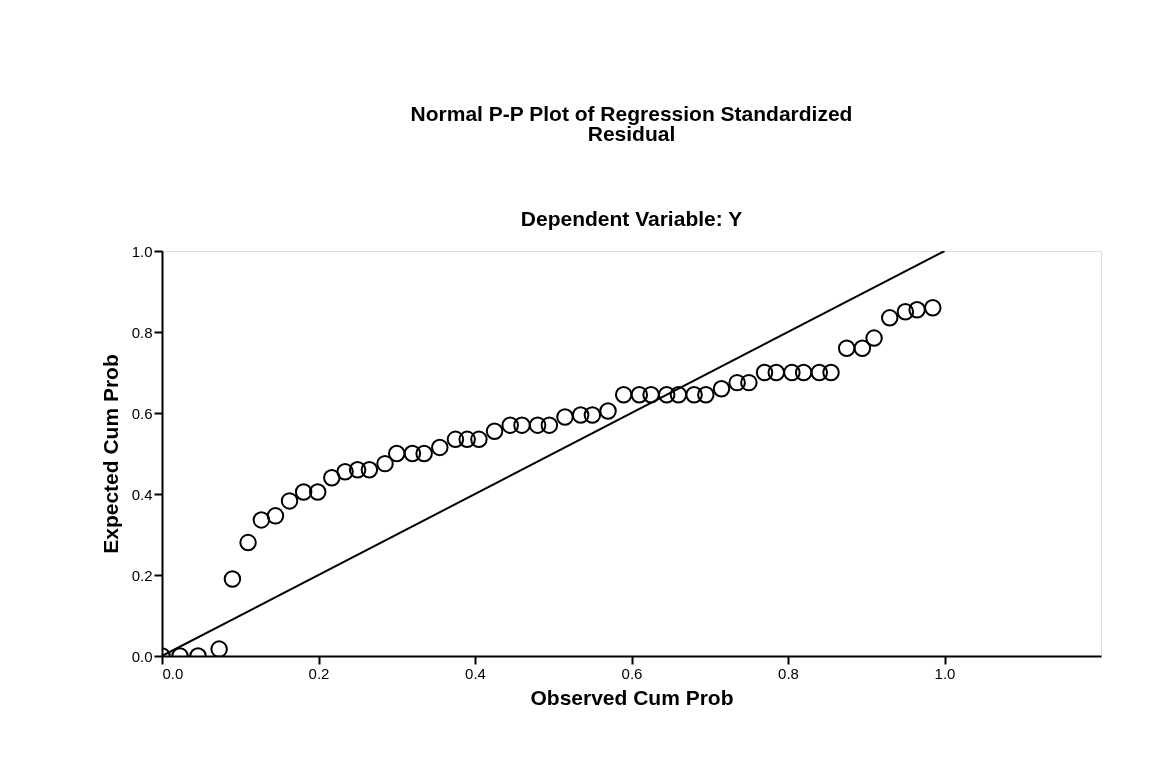 This screenshot has height=772, width=1165. What do you see at coordinates (631, 123) in the screenshot?
I see `chart-title: Normal P-P Plot of Regression Standardized Residual` at bounding box center [631, 123].